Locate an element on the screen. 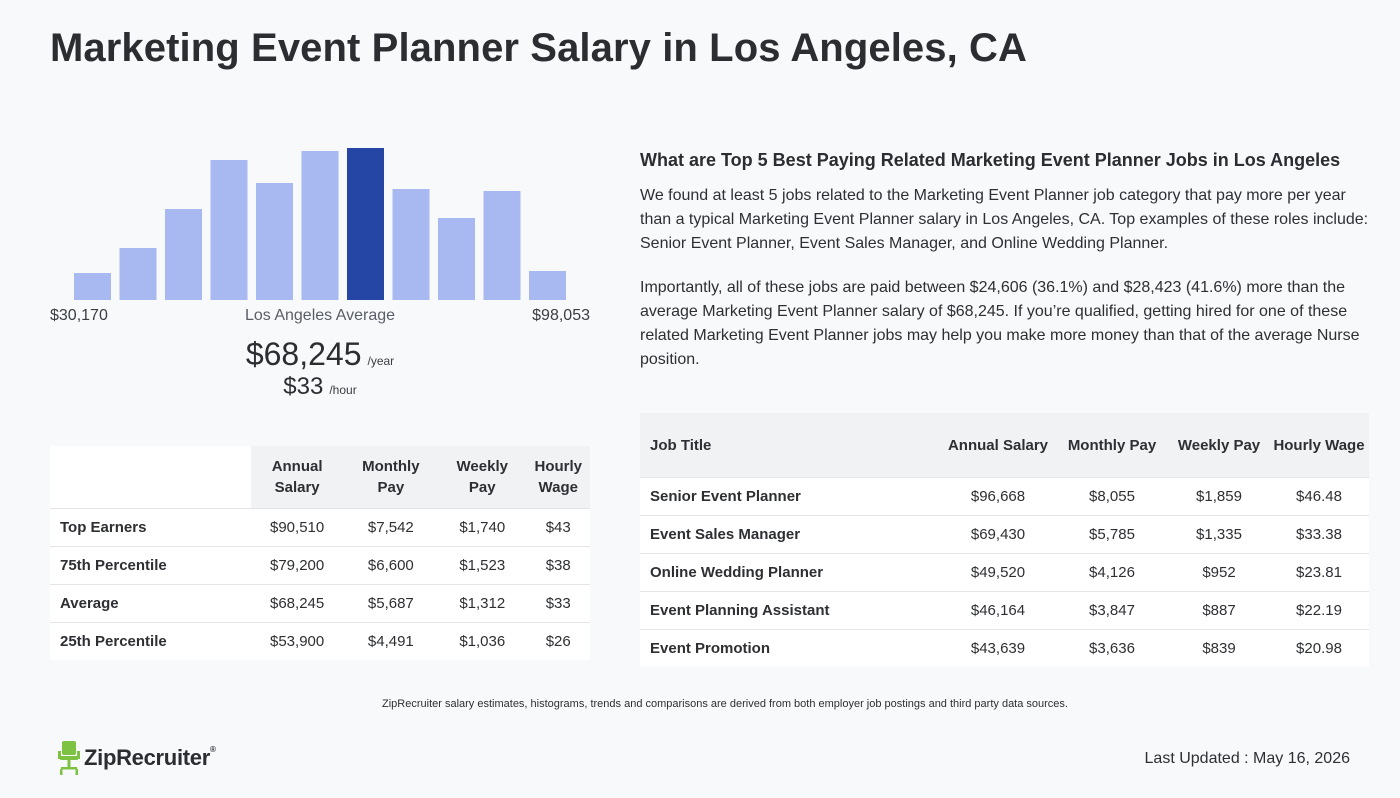 The image size is (1400, 798). hourly-cell: $22.19 is located at coordinates (1319, 610).